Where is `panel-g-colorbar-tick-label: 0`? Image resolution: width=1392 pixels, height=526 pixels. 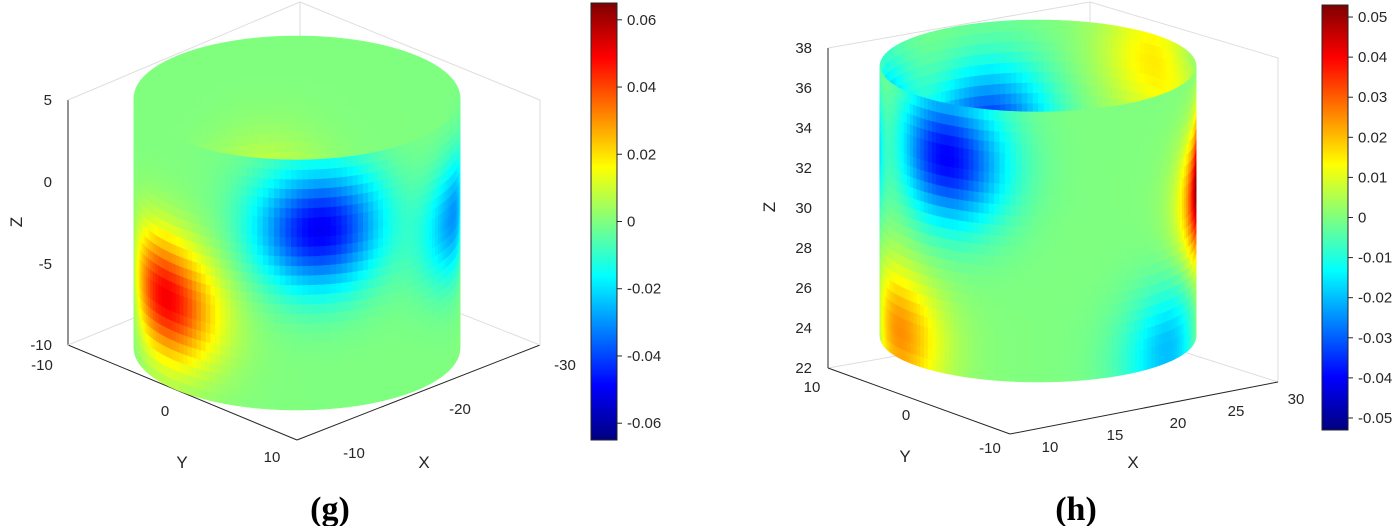
panel-g-colorbar-tick-label: 0 is located at coordinates (631, 222).